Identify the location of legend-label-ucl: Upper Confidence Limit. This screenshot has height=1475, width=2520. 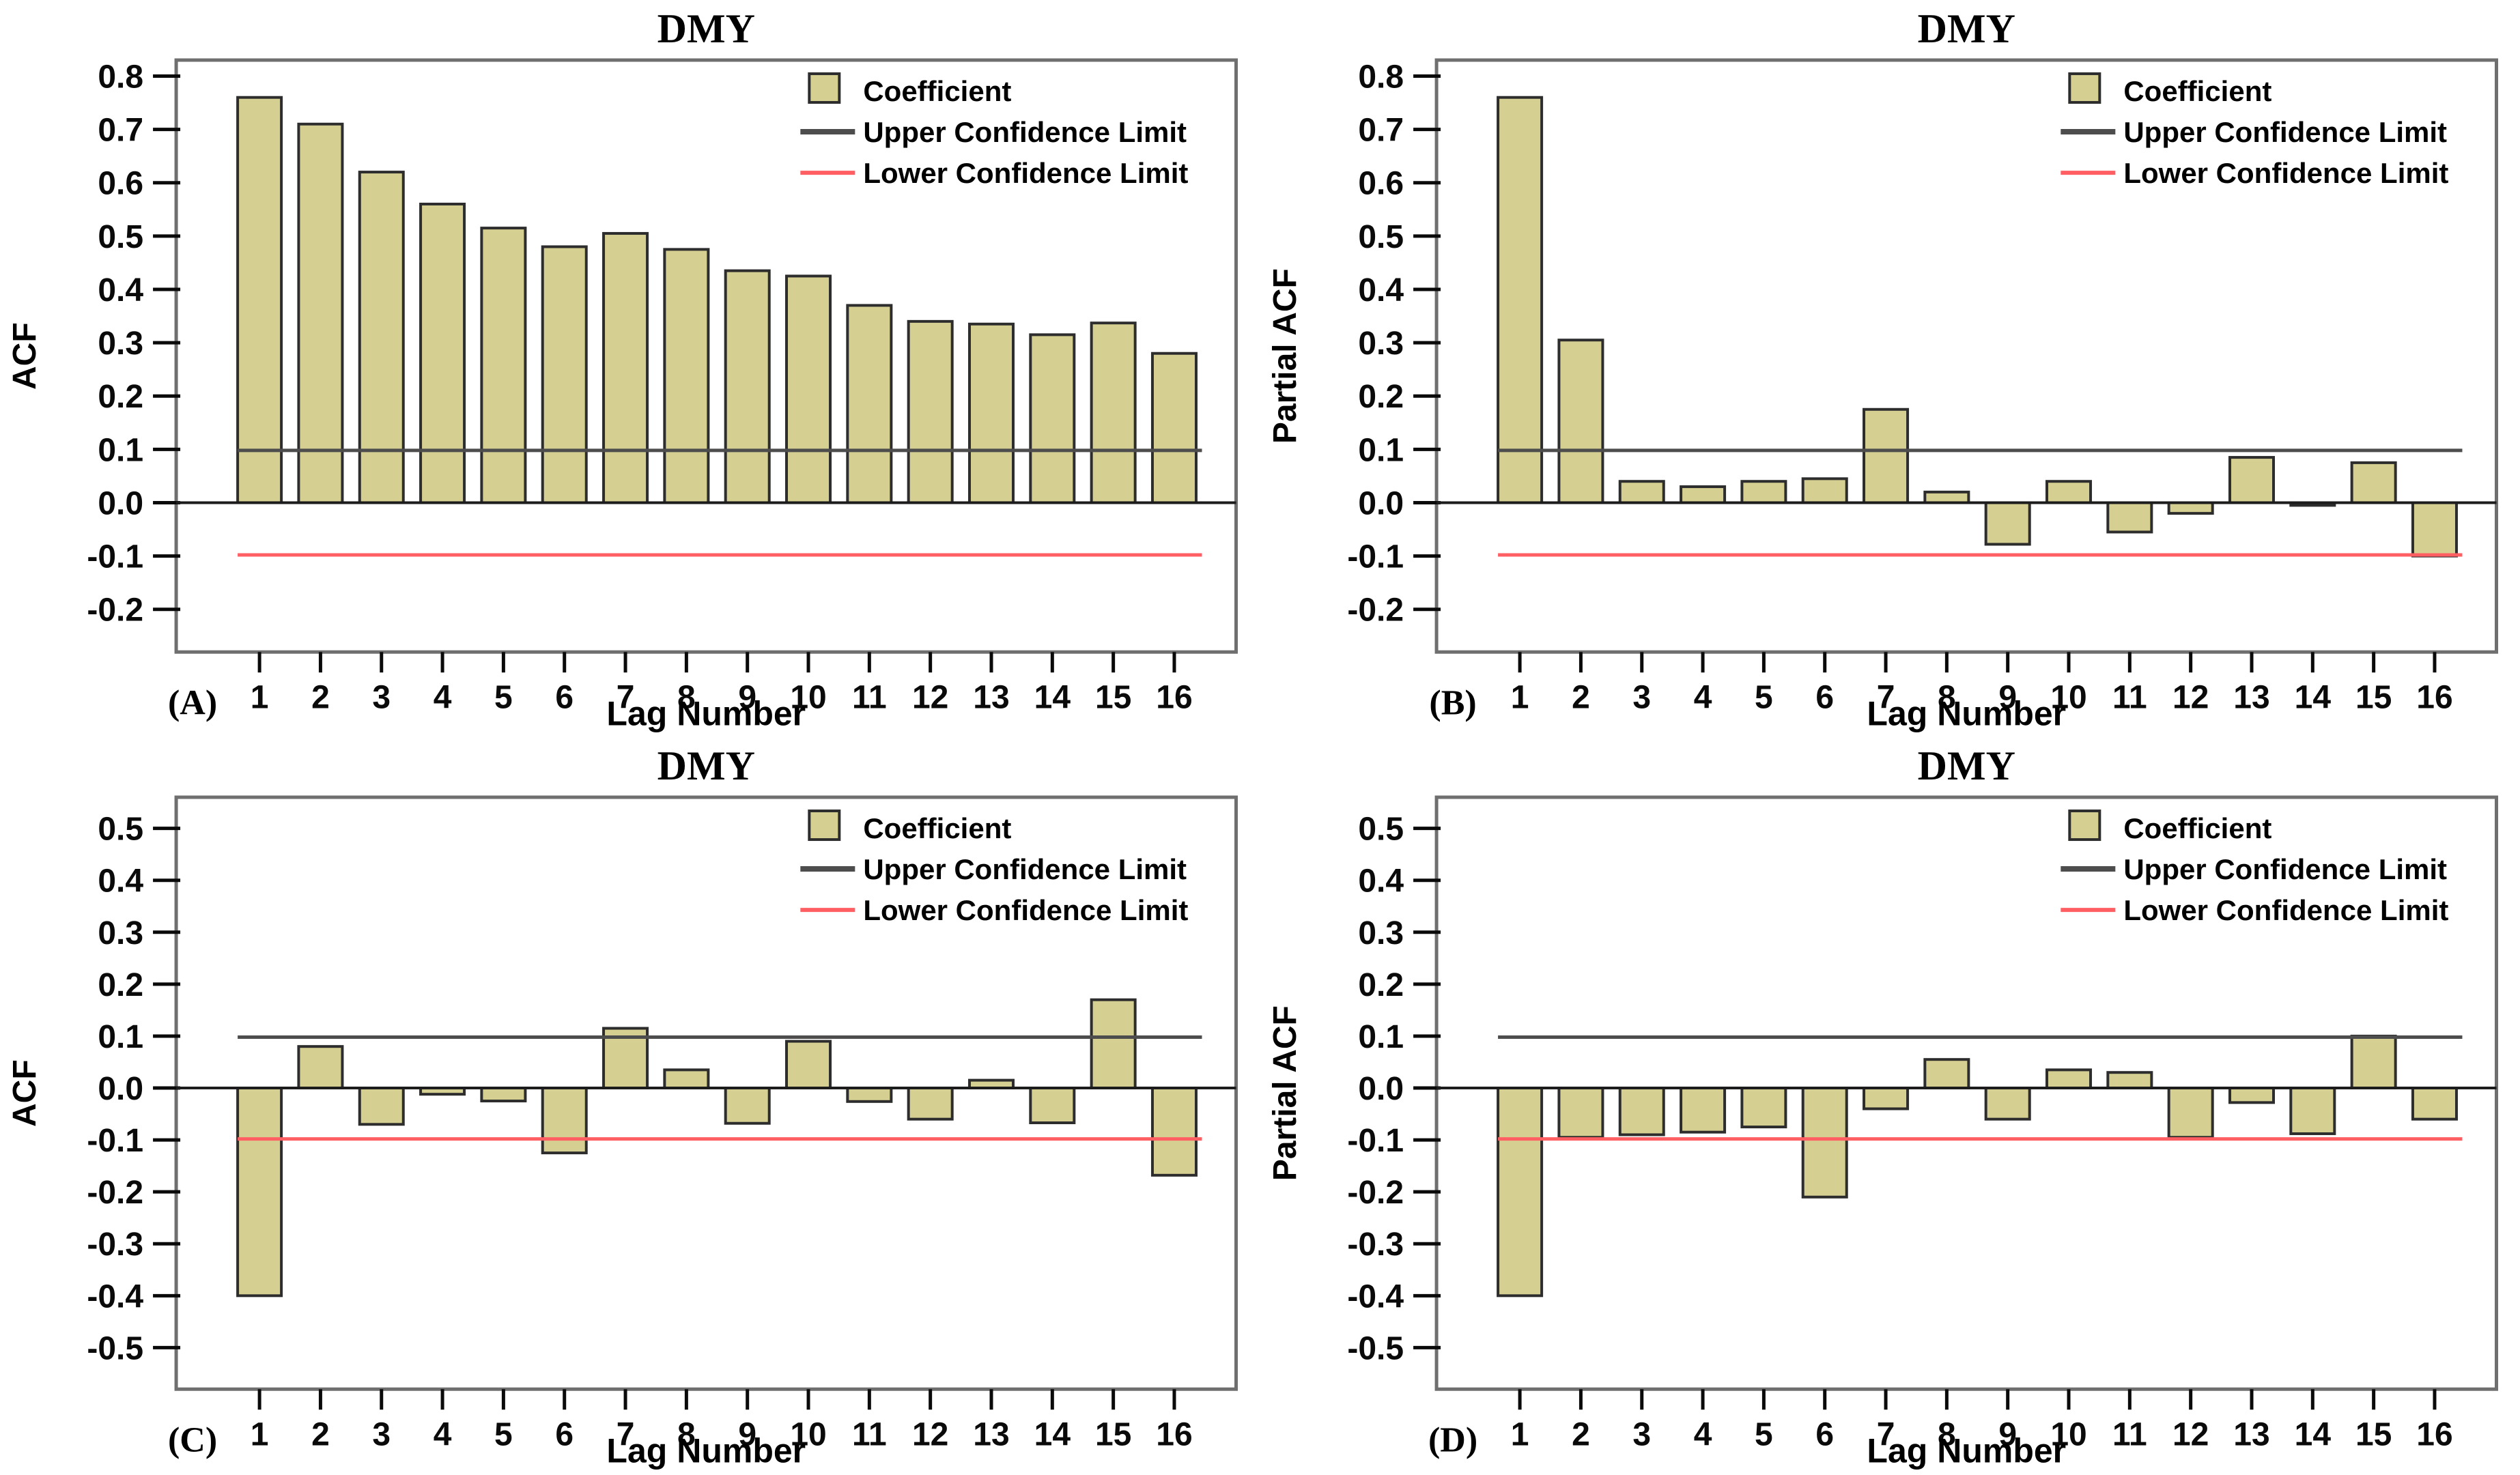
(2285, 132).